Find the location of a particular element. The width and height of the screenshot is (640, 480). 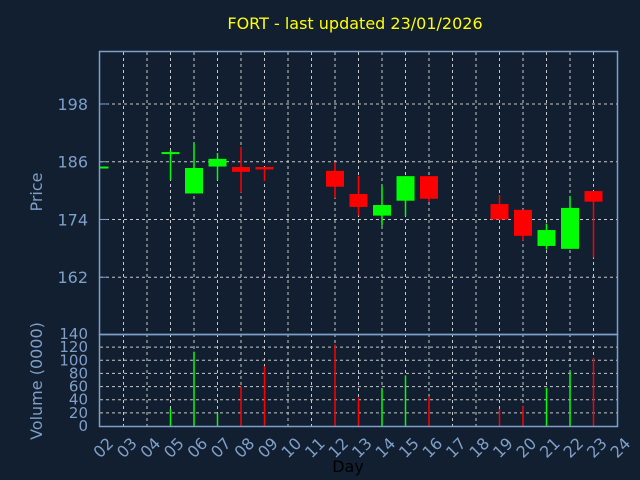

volume-tick-label: 0 is located at coordinates (83, 426).